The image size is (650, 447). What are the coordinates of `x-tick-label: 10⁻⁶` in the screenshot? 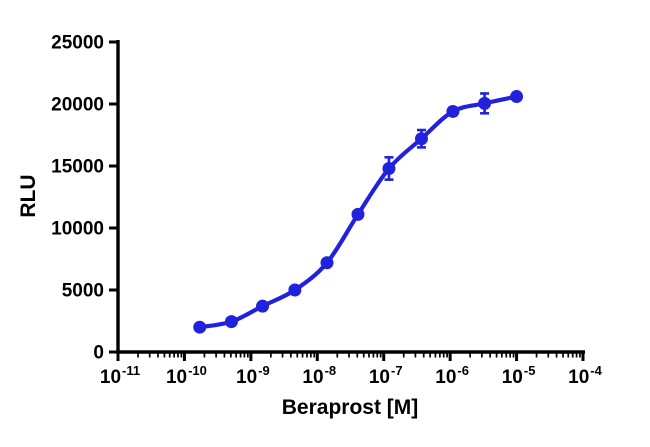 It's located at (452, 375).